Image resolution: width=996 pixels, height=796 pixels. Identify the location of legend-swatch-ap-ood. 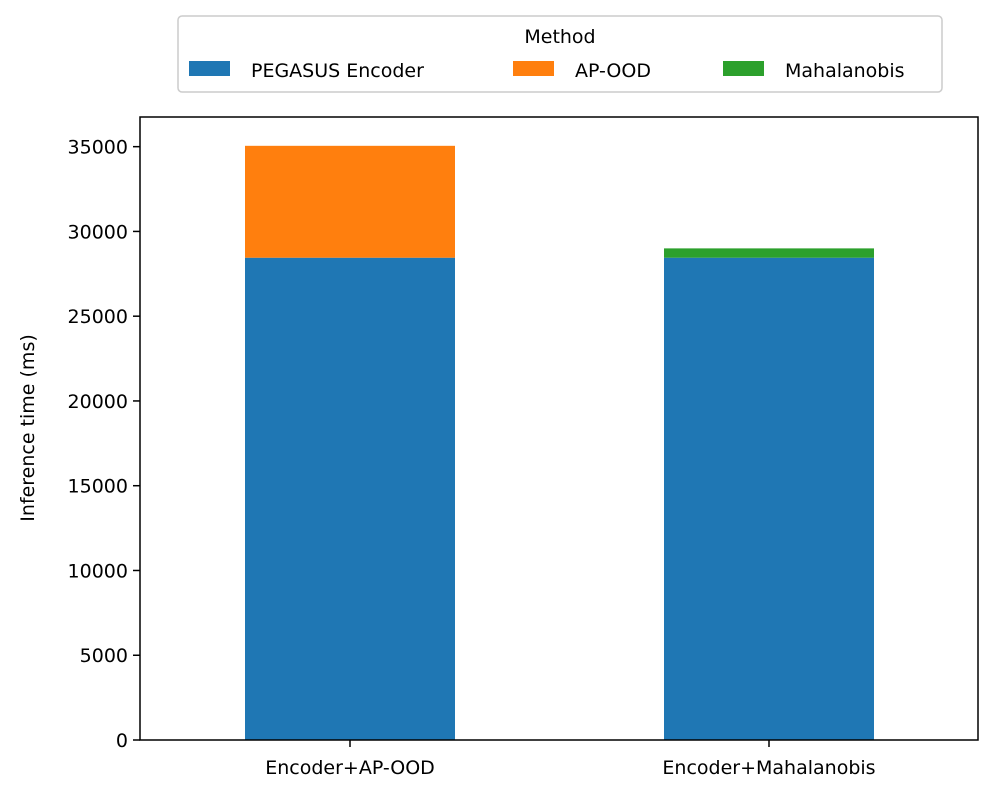
(533, 68).